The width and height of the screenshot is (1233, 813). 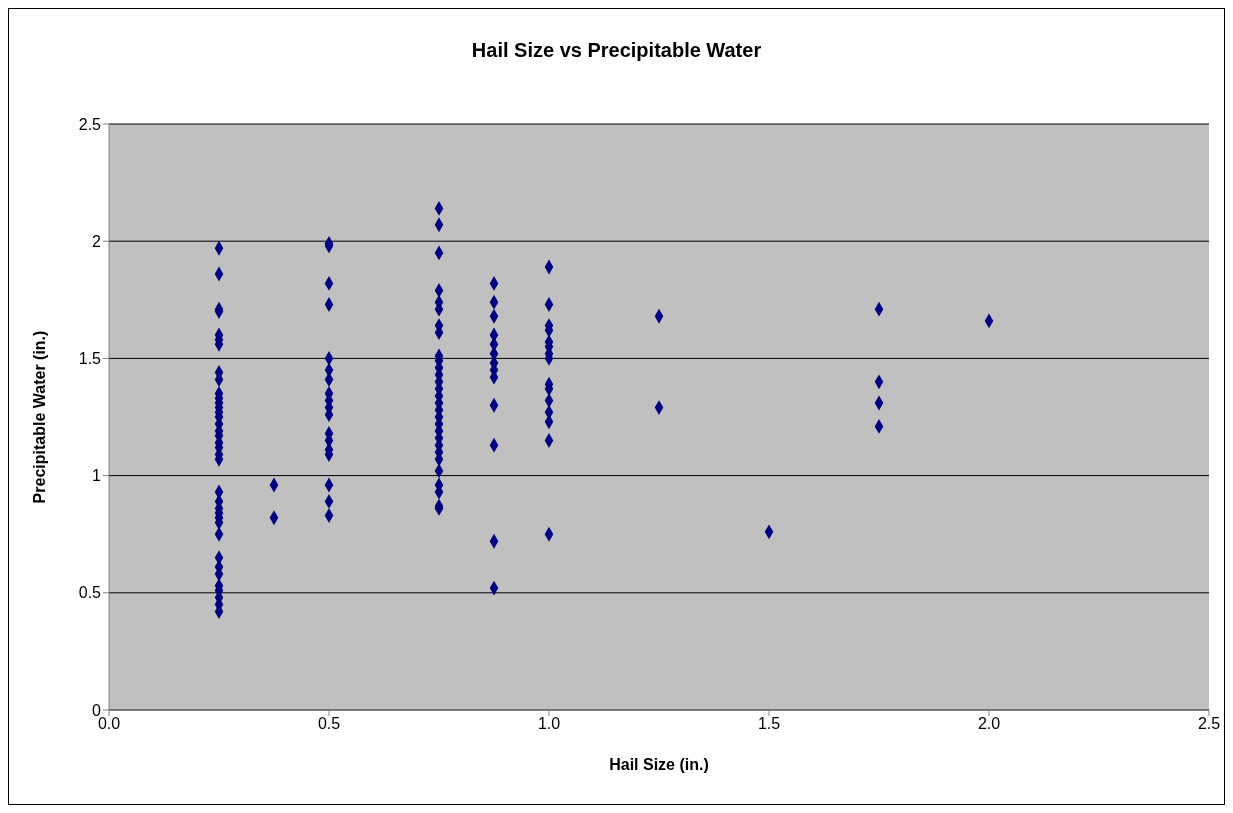 What do you see at coordinates (109, 724) in the screenshot?
I see `x-tick-label: 0.0` at bounding box center [109, 724].